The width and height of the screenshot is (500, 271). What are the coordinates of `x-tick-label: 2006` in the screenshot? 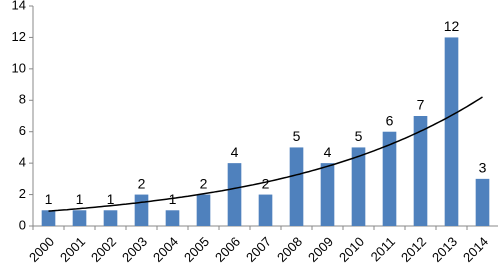 It's located at (227, 249).